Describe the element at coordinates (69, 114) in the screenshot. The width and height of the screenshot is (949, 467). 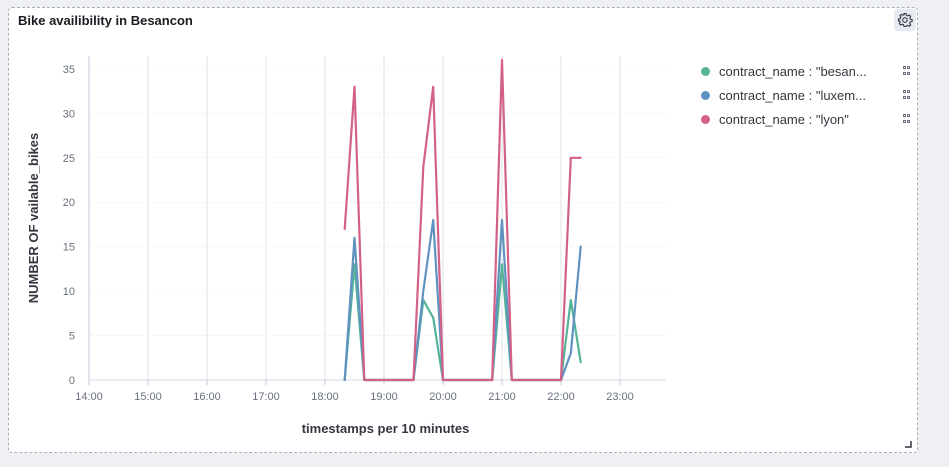
I see `y-tick-label: 30` at that location.